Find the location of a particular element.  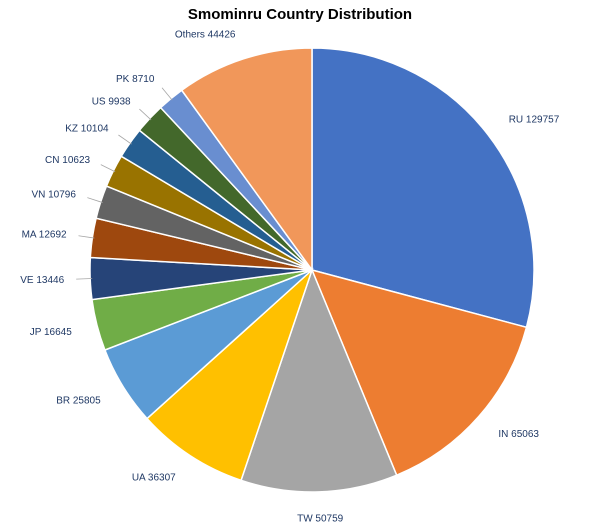

pie-slice-others is located at coordinates (246, 160).